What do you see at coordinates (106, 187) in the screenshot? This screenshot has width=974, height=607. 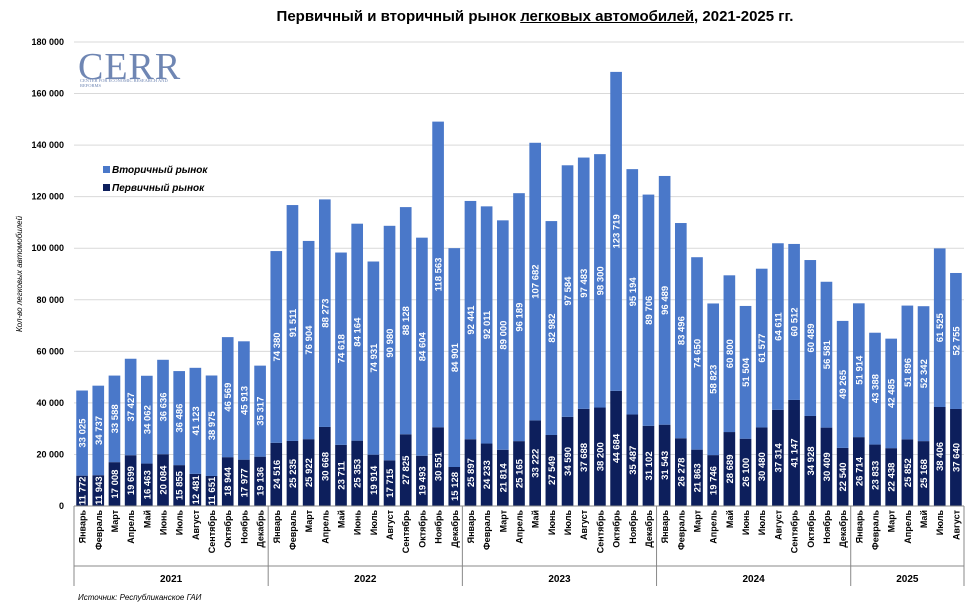 I see `legend-swatch` at bounding box center [106, 187].